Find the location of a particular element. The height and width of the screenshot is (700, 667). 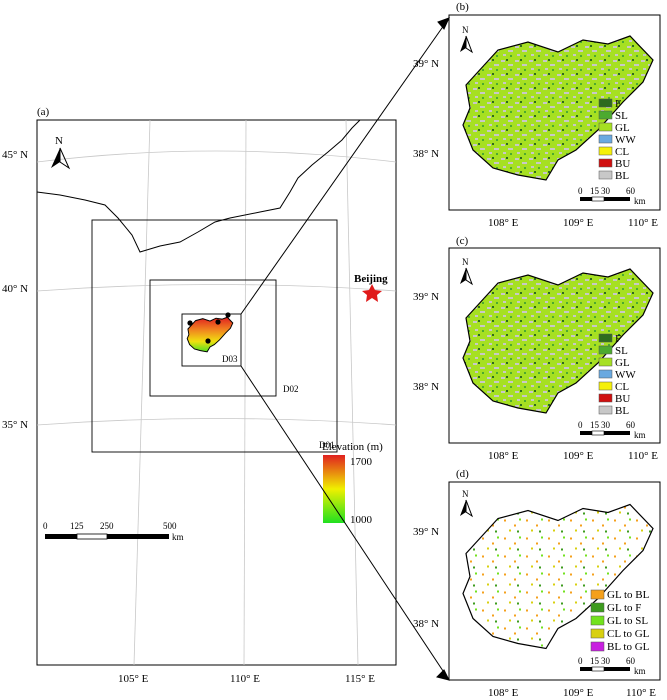

panel-d-lon-108: 108° E is located at coordinates (503, 693).